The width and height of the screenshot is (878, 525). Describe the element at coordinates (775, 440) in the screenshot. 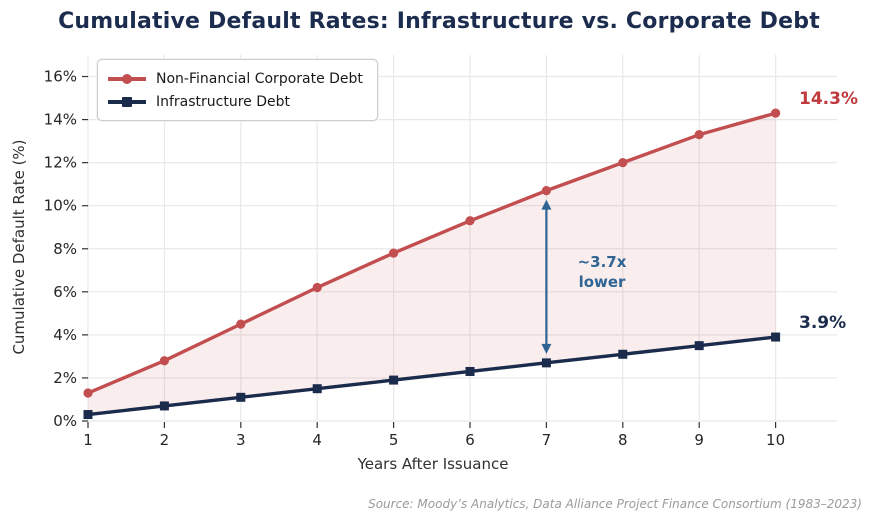

I see `x-tick-label: 10` at that location.